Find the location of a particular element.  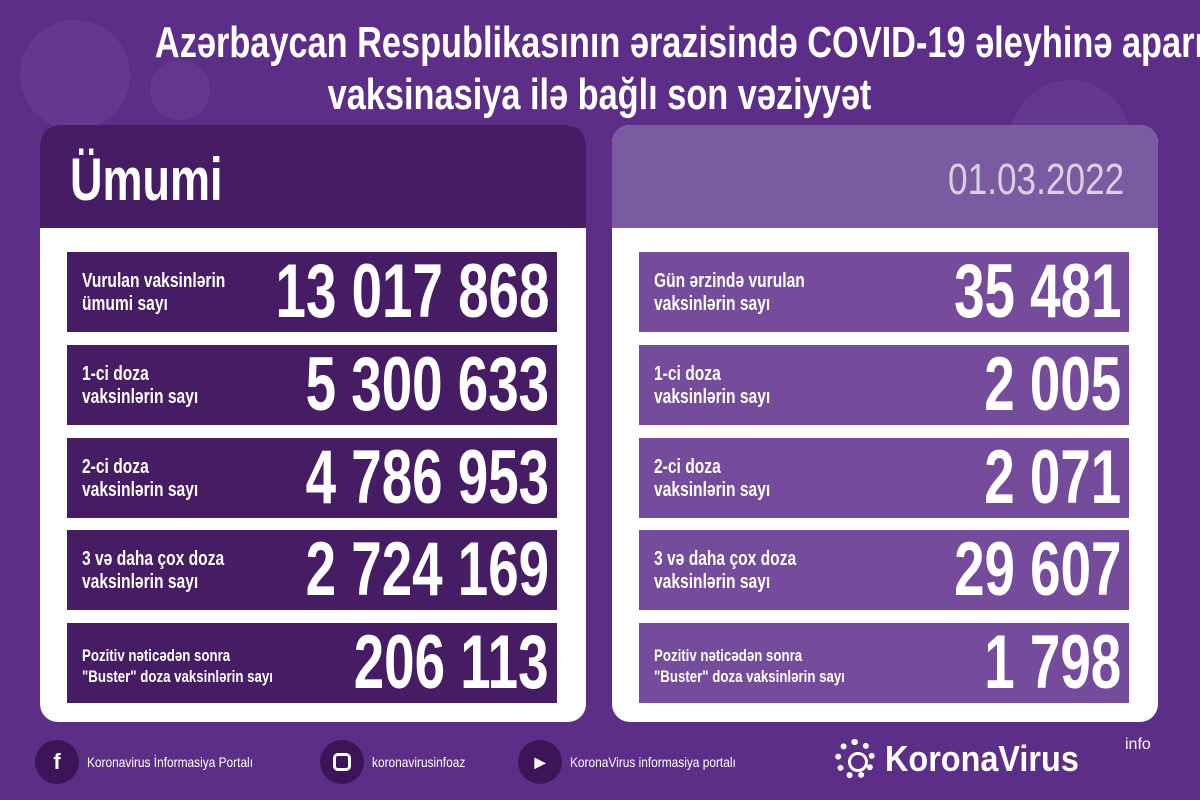

stat-label: Vurulan vaksinlərin ümumi sayı is located at coordinates (154, 292).